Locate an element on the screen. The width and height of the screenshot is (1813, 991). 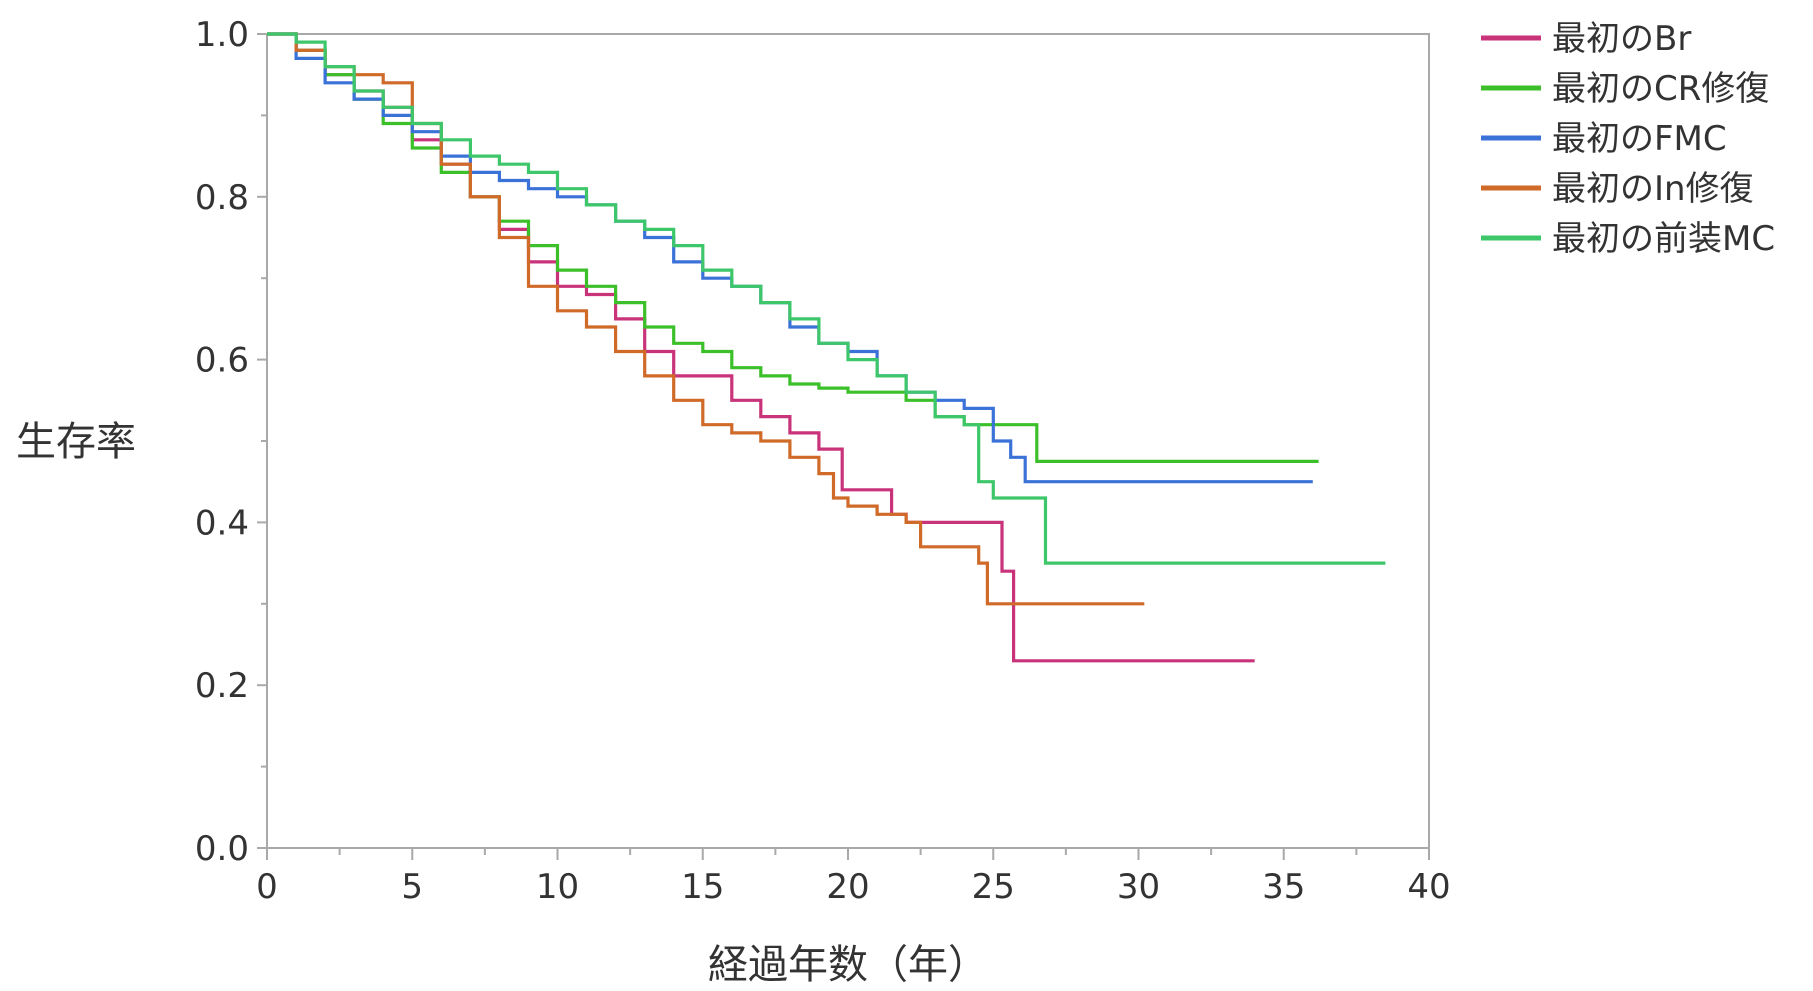
x-axis: 0 5 10 15 20 25 30 35 40 is located at coordinates (853, 877).